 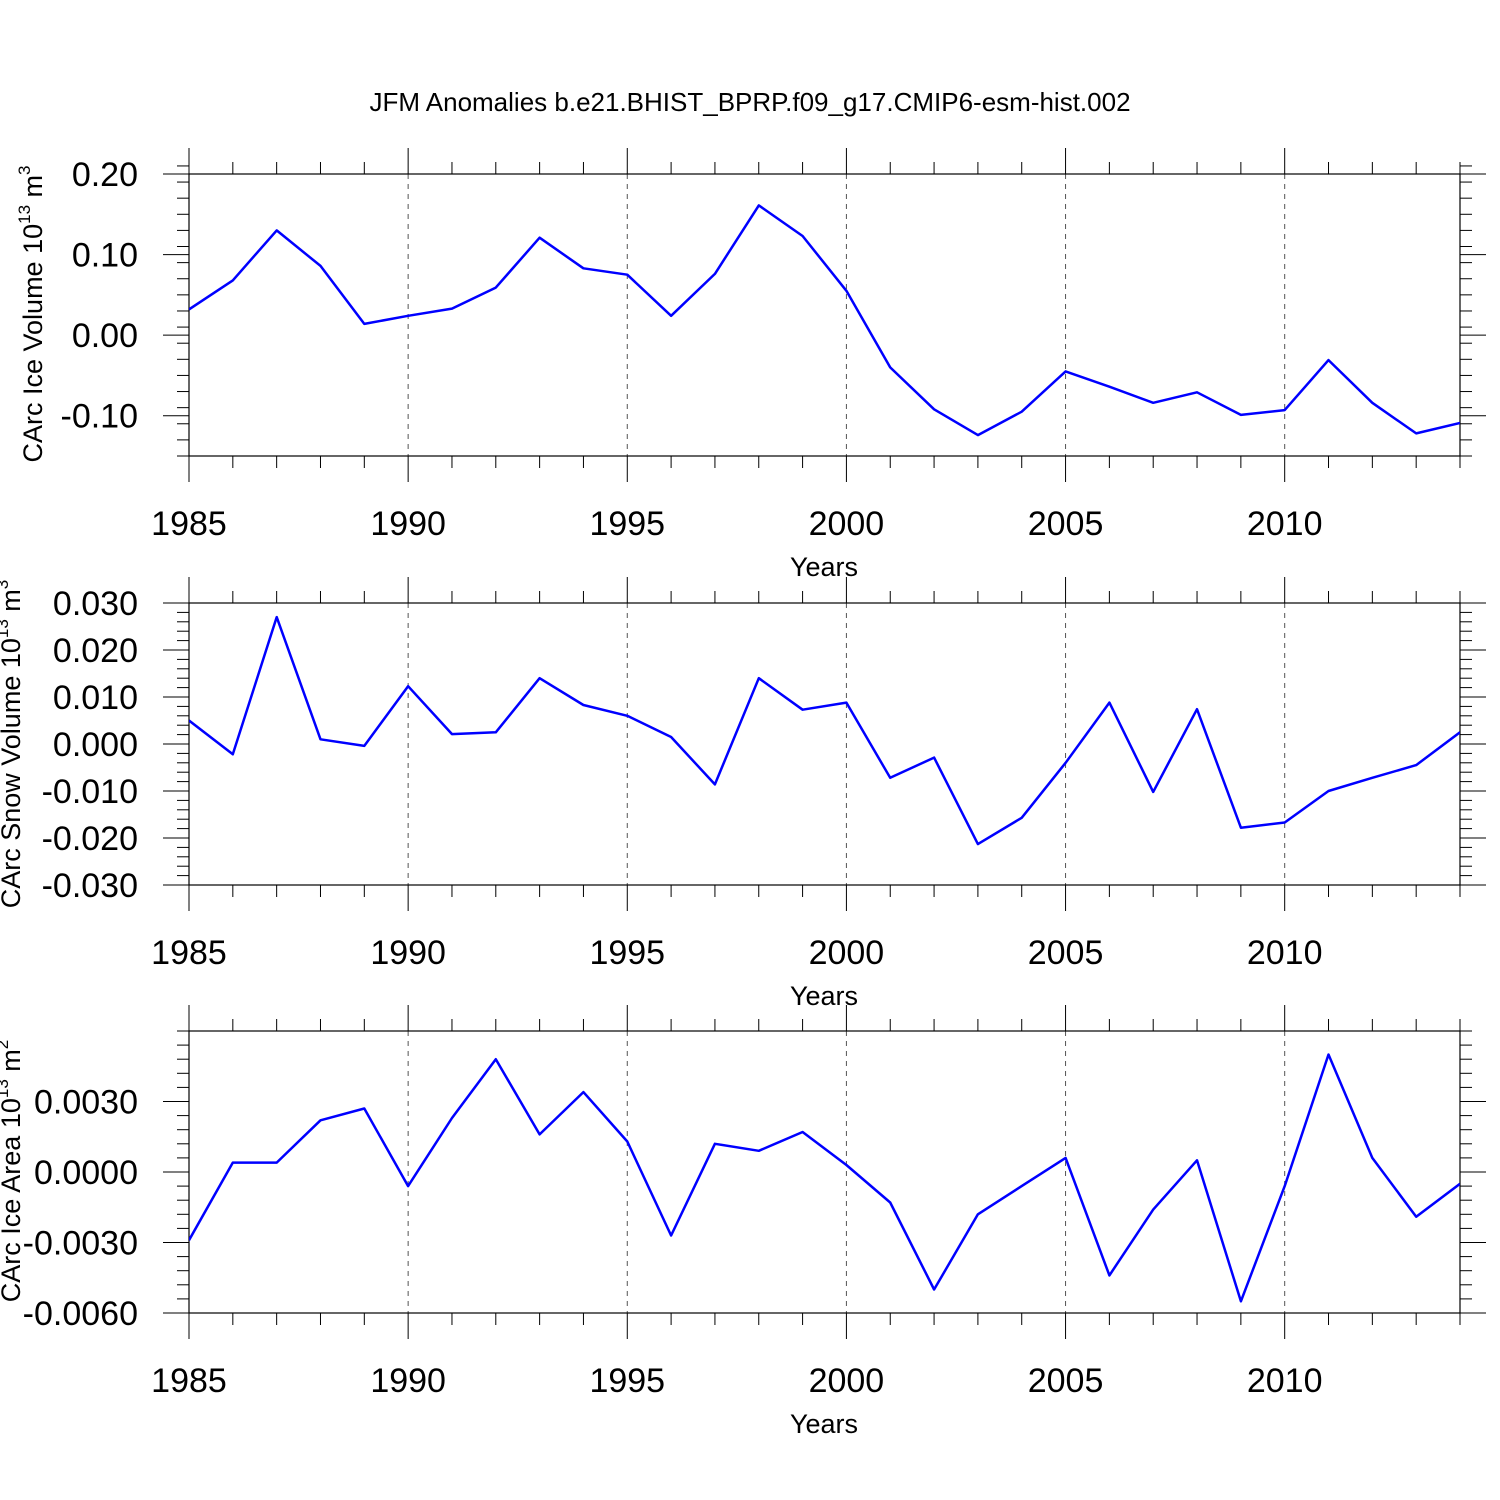 What do you see at coordinates (100, 417) in the screenshot?
I see `y-tick-label: -0.10` at bounding box center [100, 417].